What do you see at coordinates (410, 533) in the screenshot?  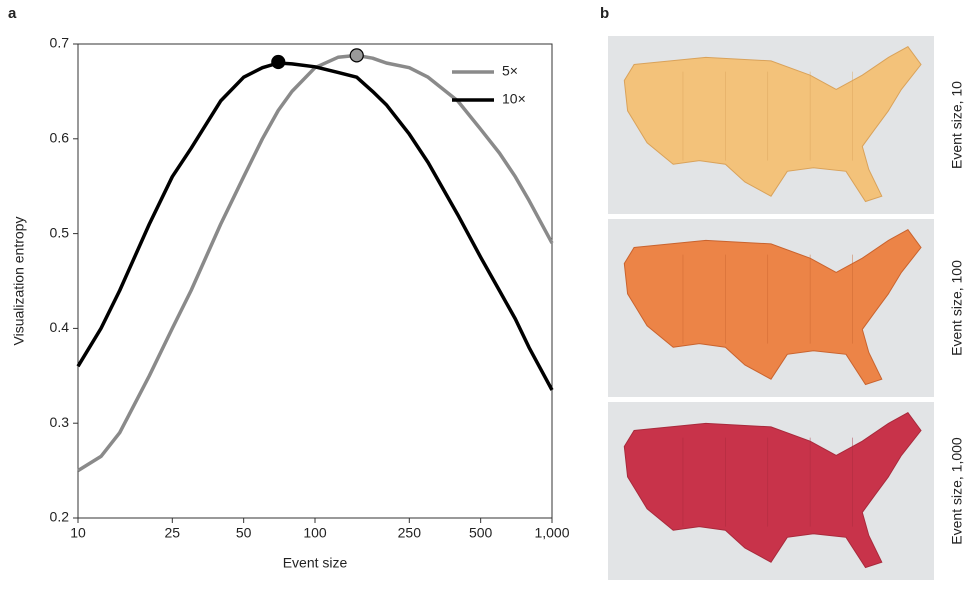 I see `x-tick-label: 250` at bounding box center [410, 533].